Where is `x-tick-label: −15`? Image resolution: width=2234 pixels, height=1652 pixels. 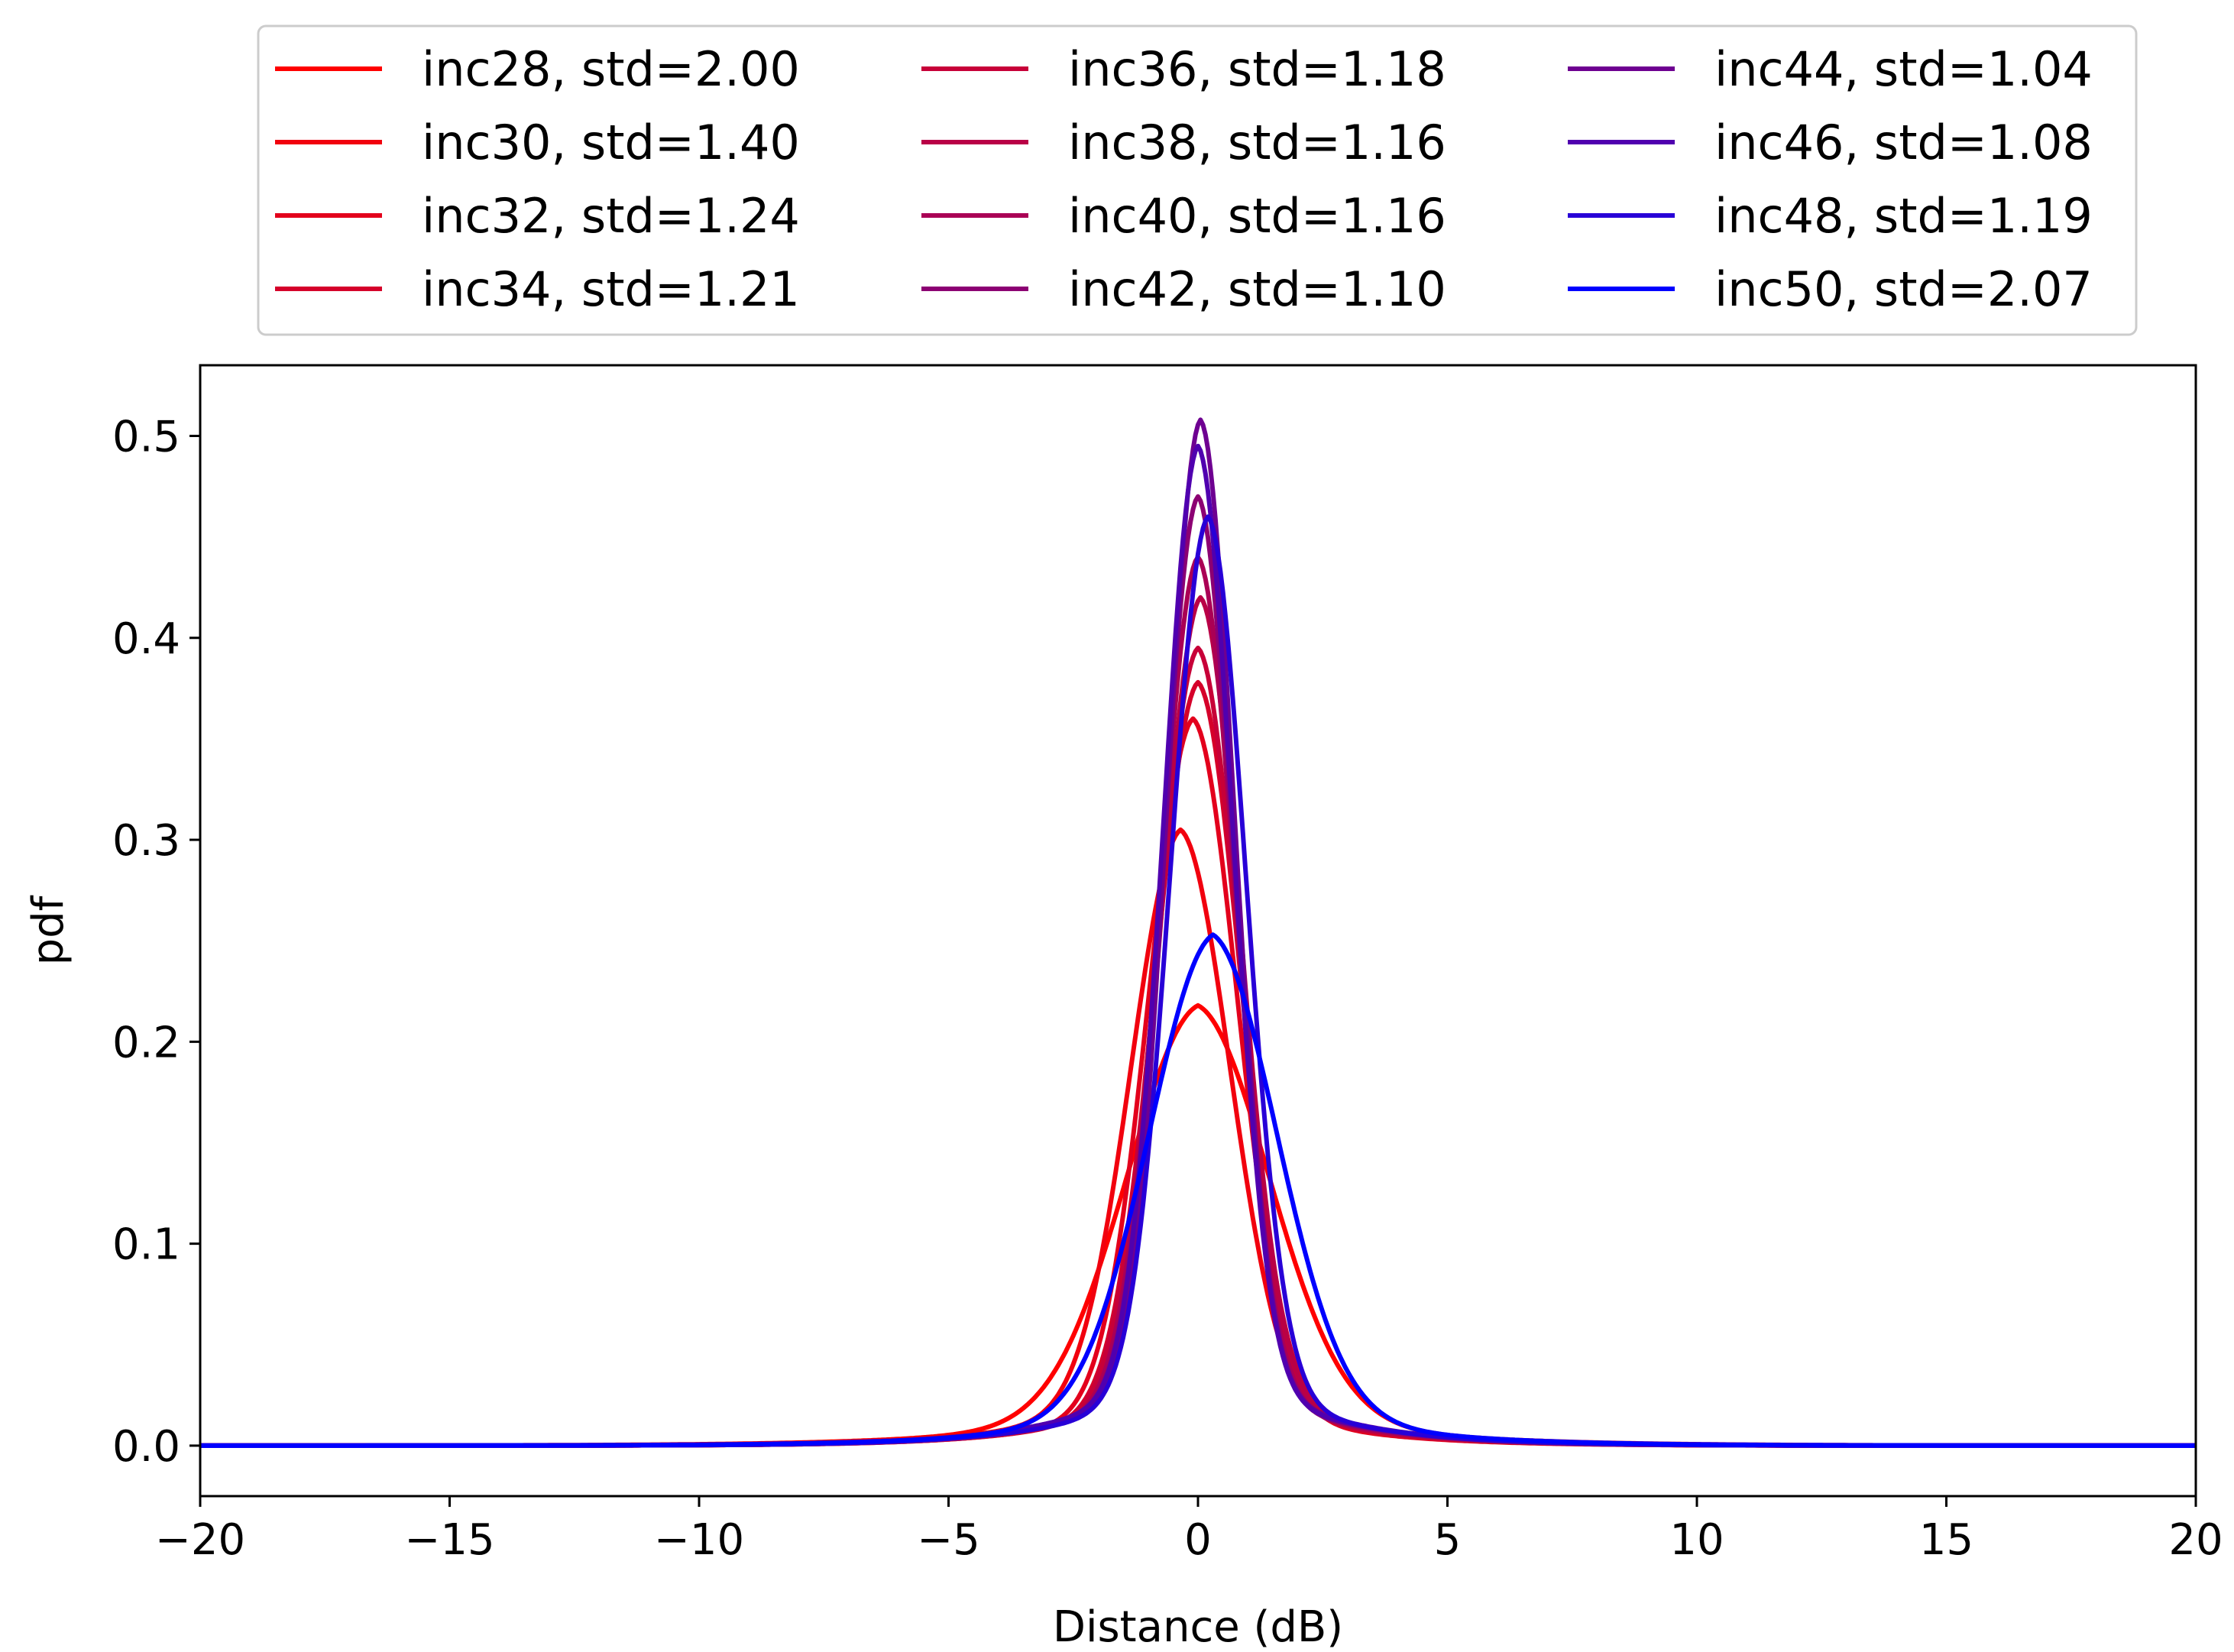 x-tick-label: −15 is located at coordinates (449, 1540).